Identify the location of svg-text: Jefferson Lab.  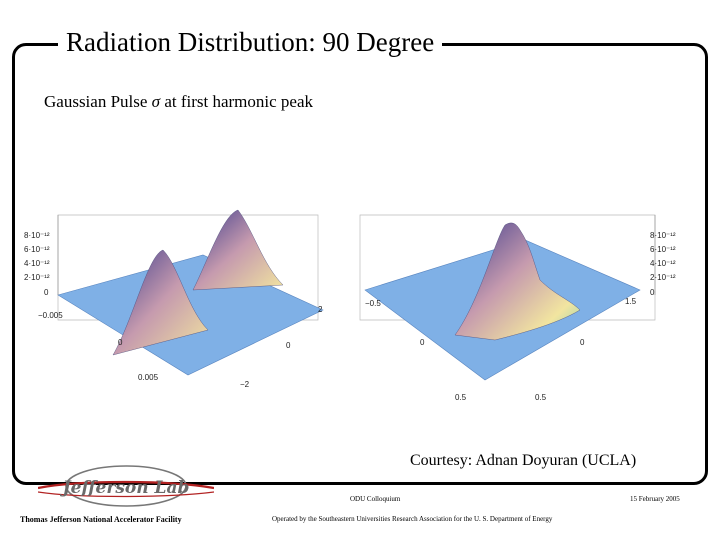
(125, 488).